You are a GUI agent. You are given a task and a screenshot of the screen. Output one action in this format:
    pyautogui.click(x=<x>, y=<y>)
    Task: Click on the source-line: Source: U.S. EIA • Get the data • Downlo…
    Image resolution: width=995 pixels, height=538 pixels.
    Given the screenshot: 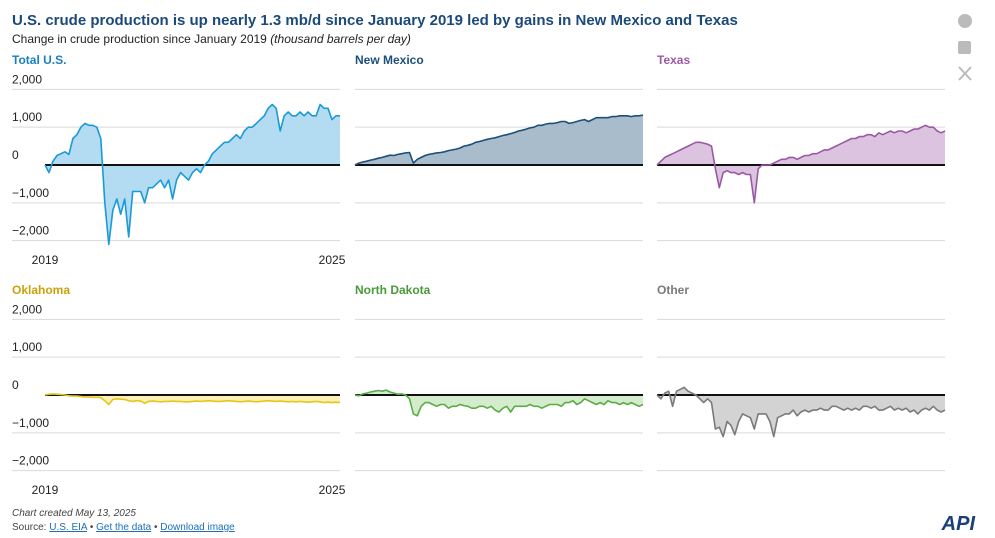 What is the action you would take?
    pyautogui.click(x=123, y=527)
    